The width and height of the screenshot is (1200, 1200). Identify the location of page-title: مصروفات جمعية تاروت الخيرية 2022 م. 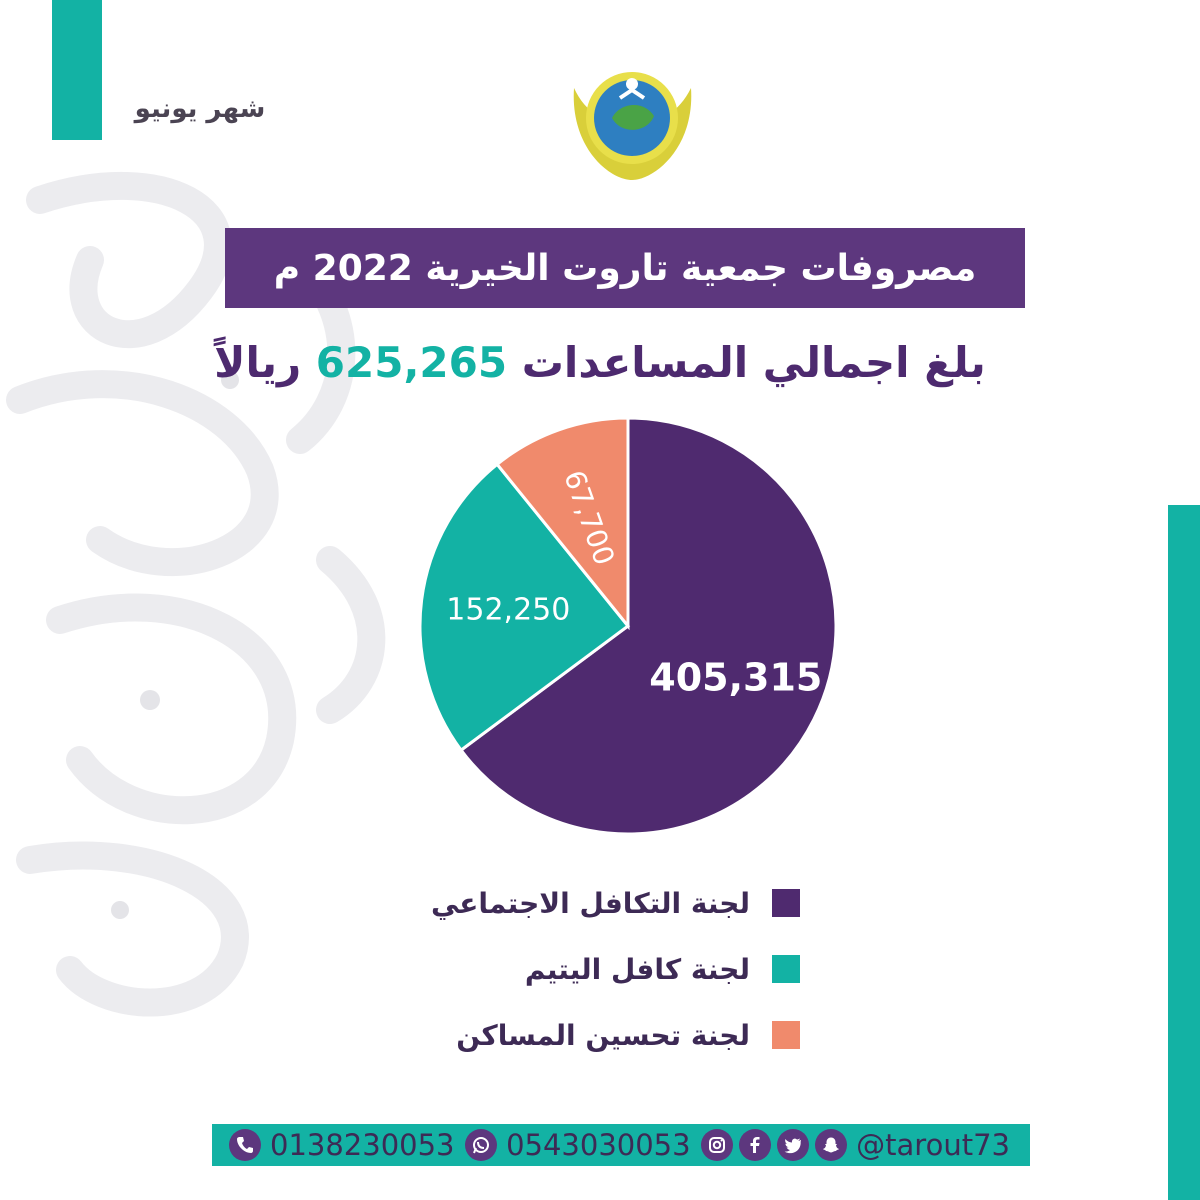
(625, 268).